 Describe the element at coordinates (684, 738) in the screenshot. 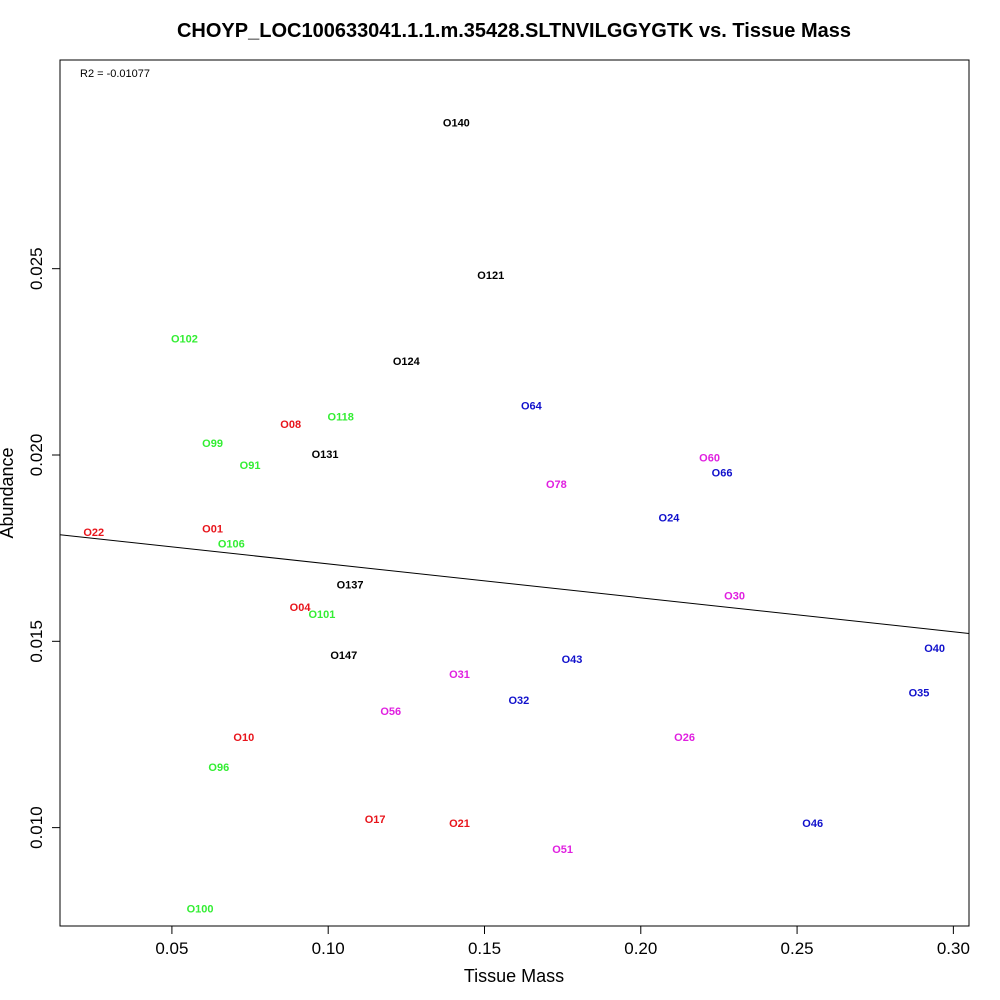

I see `point-label: O26` at that location.